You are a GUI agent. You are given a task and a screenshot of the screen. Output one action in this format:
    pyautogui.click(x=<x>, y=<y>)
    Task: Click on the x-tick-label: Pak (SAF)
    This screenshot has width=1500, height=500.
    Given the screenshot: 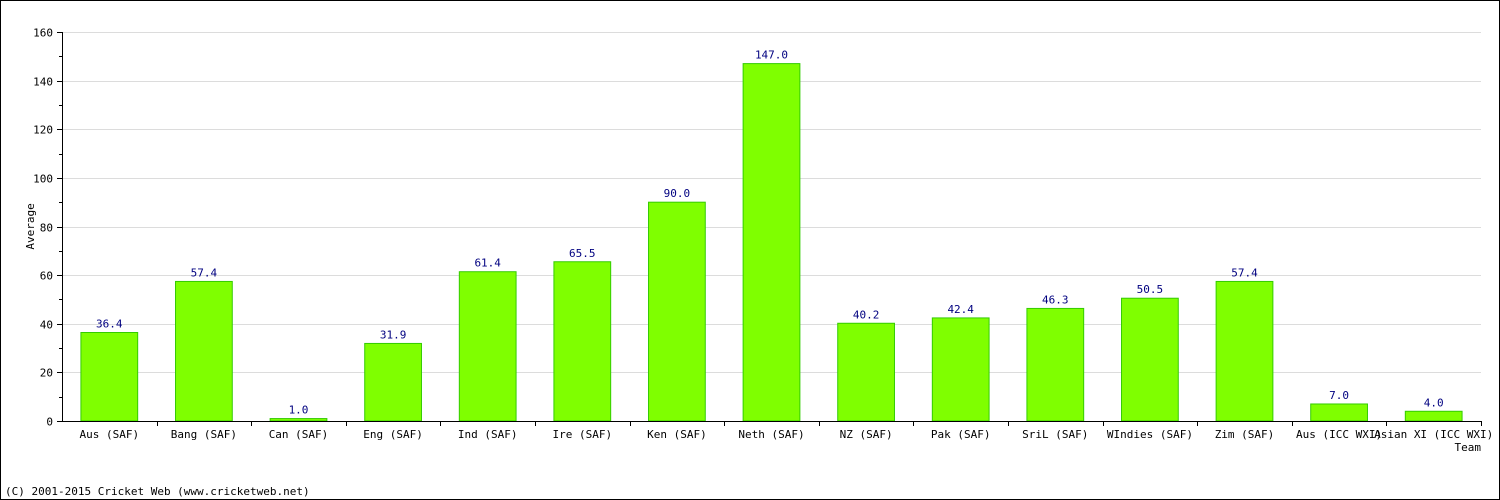 What is the action you would take?
    pyautogui.click(x=961, y=434)
    